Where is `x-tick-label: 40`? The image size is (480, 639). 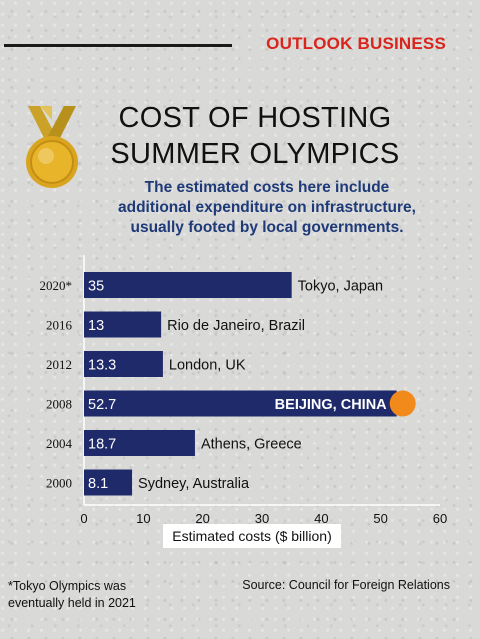
x-tick-label: 40 is located at coordinates (321, 518).